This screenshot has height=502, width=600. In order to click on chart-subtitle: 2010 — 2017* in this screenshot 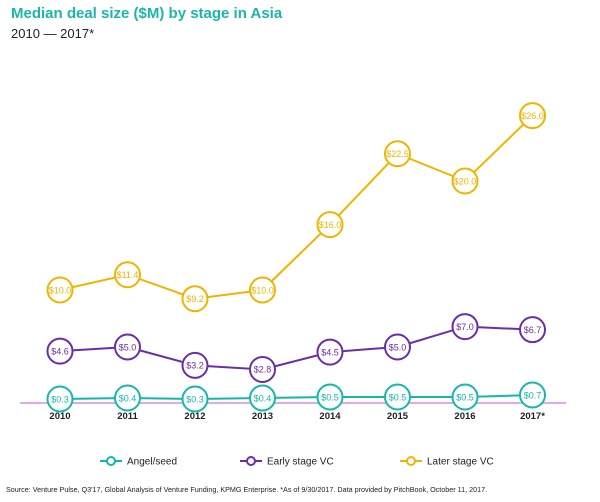, I will do `click(53, 33)`.